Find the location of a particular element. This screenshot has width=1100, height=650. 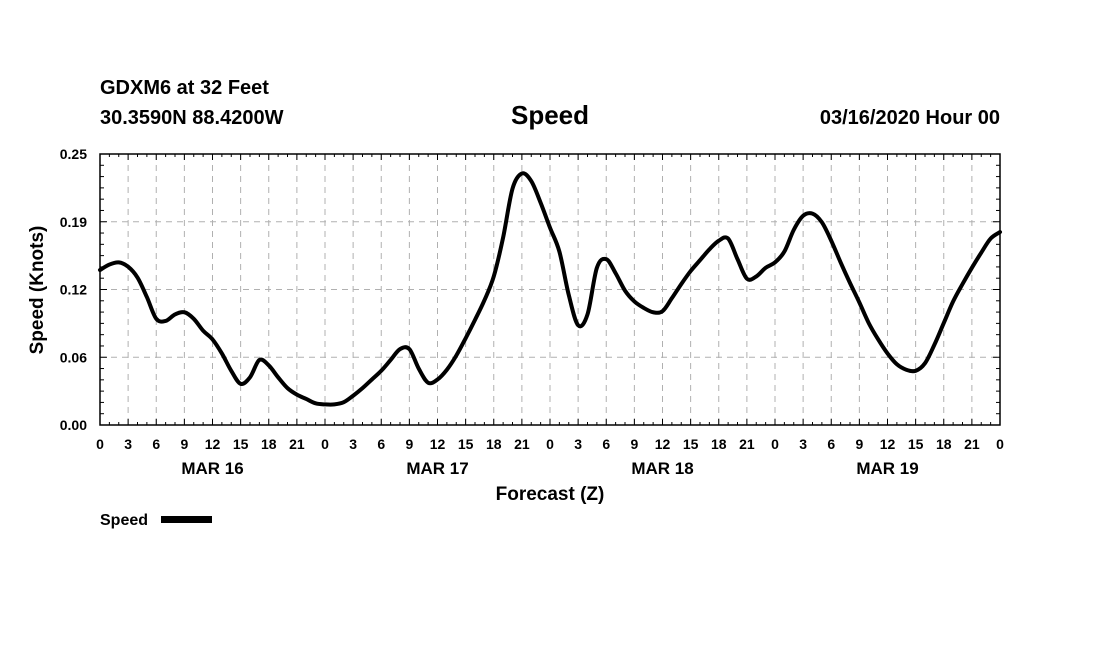

y-tick-label: 0.25 is located at coordinates (73, 154).